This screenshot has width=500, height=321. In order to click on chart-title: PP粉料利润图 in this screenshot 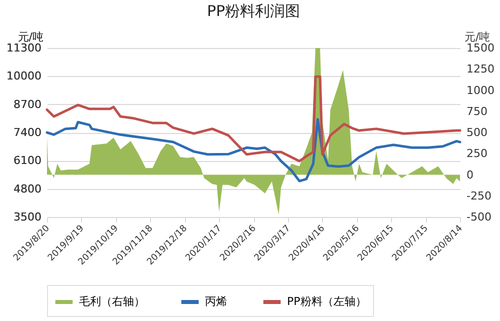, I will do `click(253, 11)`.